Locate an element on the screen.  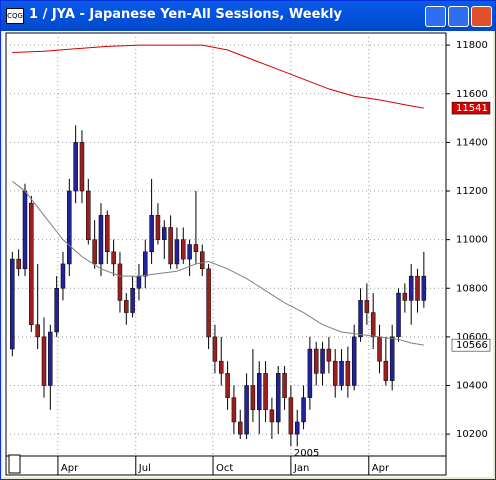
y-tick-label: 10400 is located at coordinates (472, 386).